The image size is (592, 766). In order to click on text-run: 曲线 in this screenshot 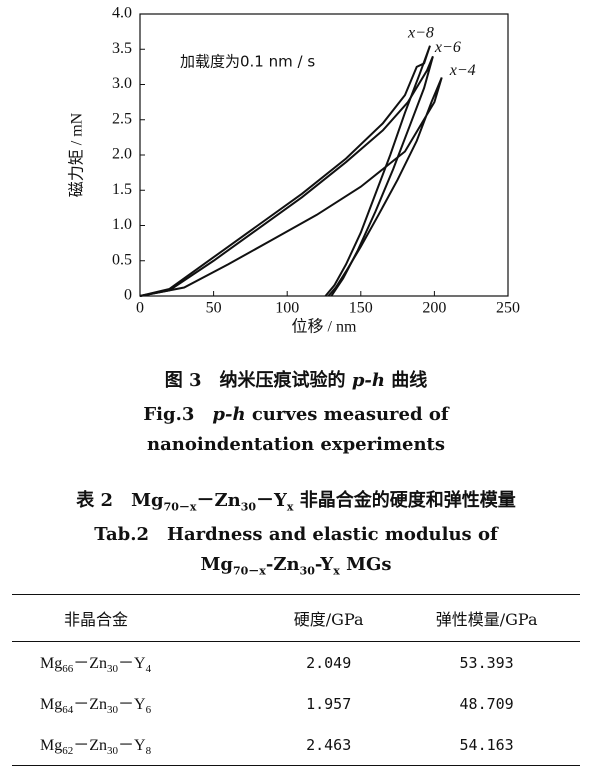, I will do `click(406, 380)`.